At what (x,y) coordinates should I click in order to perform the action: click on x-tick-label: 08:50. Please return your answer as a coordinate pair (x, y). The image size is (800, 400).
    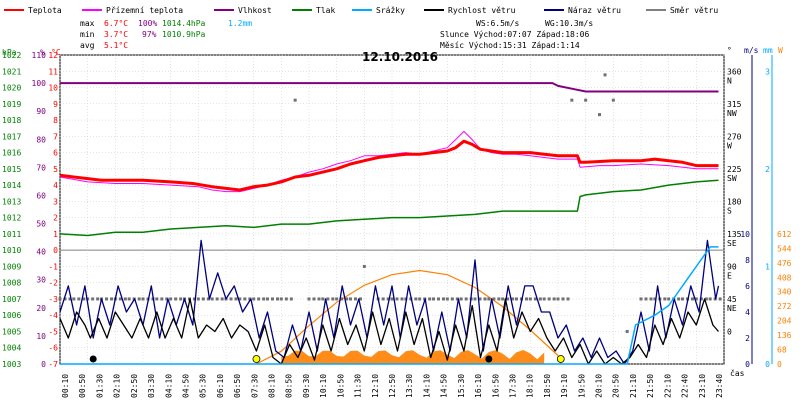
    Looking at the image, I should click on (289, 386).